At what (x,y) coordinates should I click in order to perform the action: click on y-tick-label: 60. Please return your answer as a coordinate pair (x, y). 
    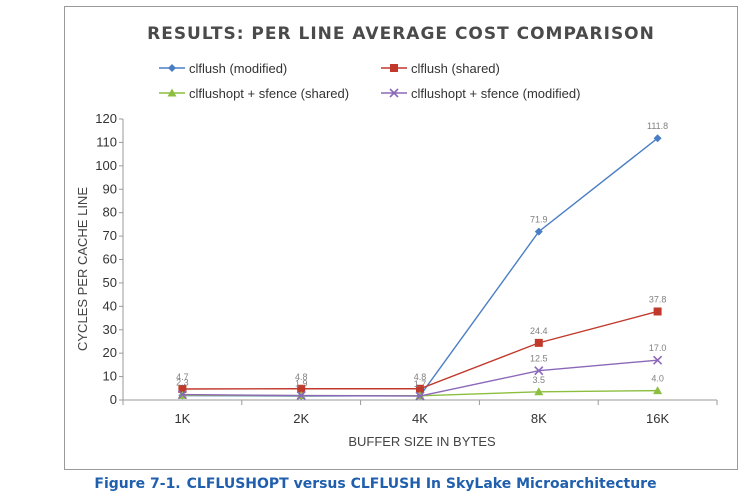
    Looking at the image, I should click on (110, 259).